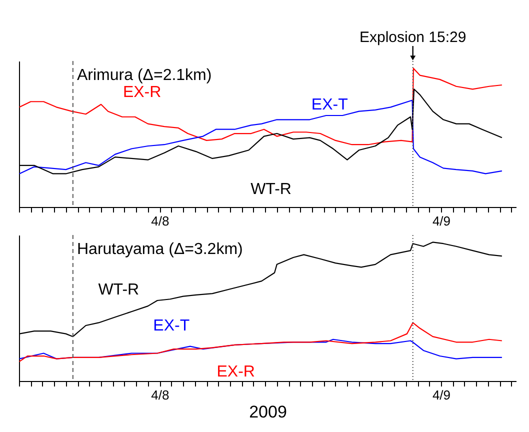 The height and width of the screenshot is (432, 529). Describe the element at coordinates (160, 249) in the screenshot. I see `chart-title: Harutayama (Δ=3.2km)` at that location.